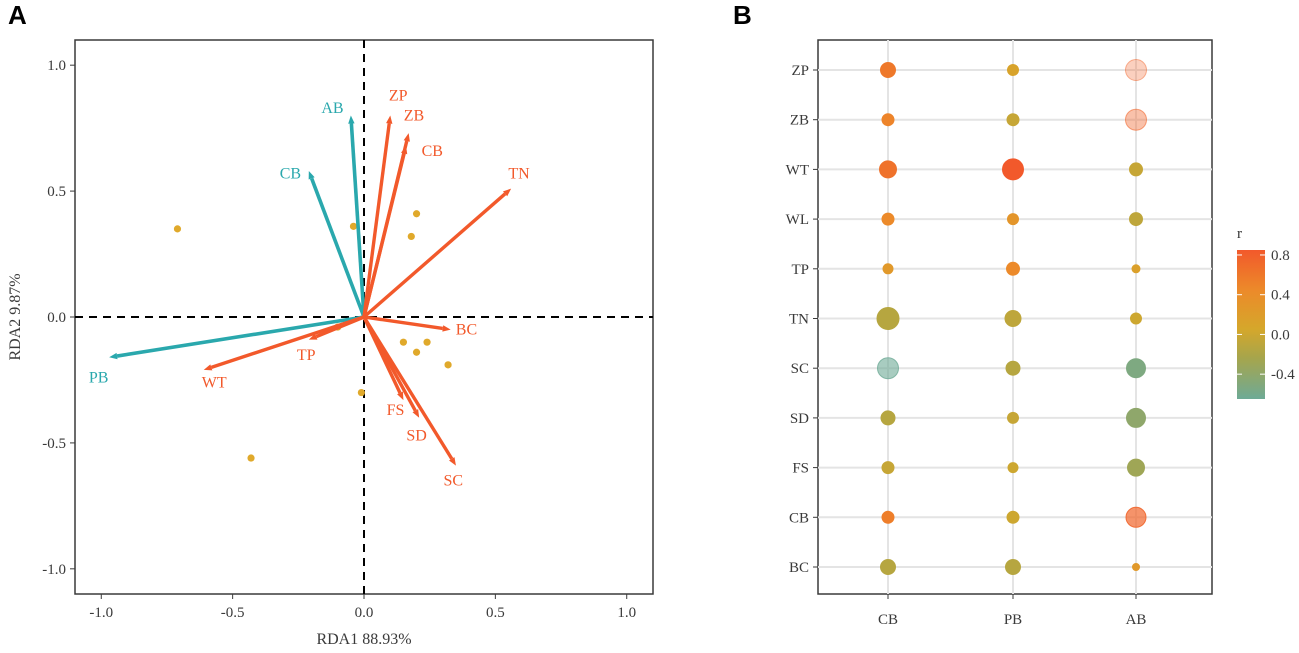 The image size is (1299, 653). I want to click on y-tick-label: 0.5, so click(56, 192).